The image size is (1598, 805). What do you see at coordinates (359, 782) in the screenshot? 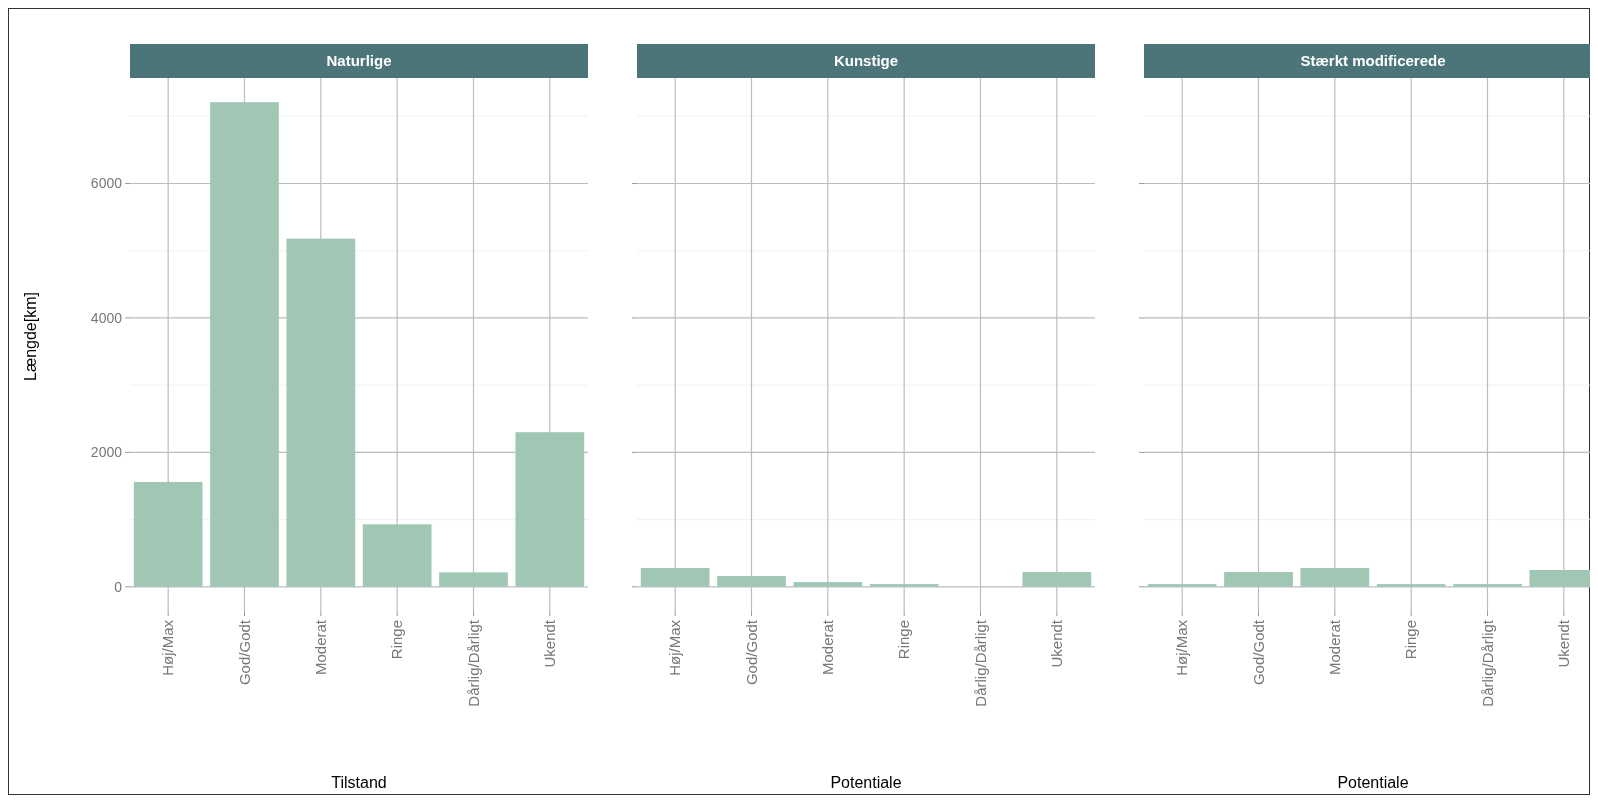
I see `x-axis-title: Tilstand` at bounding box center [359, 782].